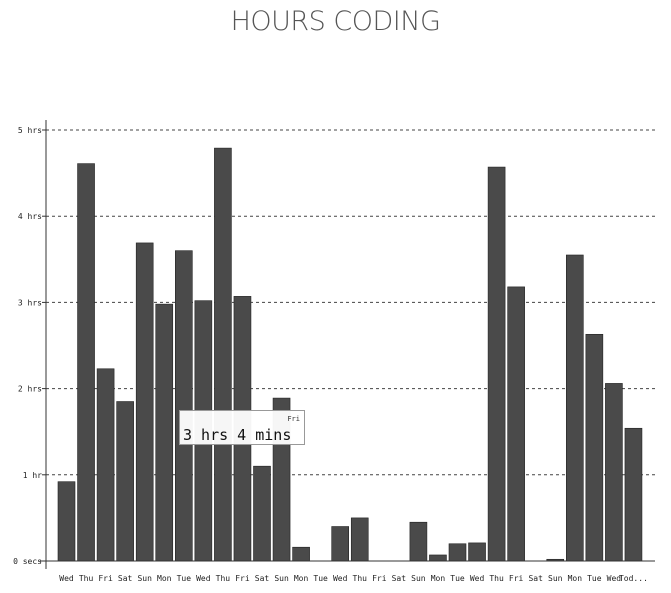 The height and width of the screenshot is (593, 671). I want to click on chart-title: HOURS CODING, so click(335, 21).